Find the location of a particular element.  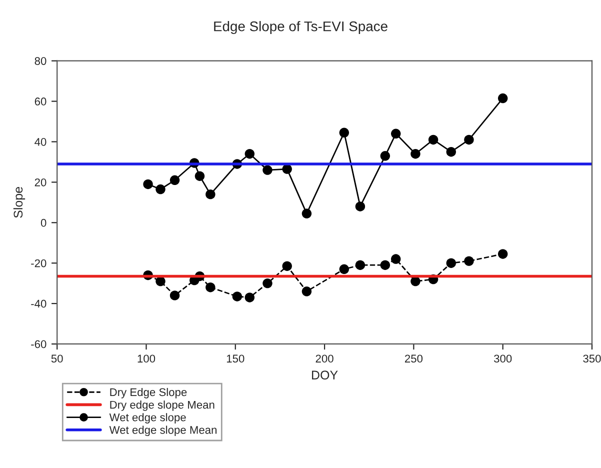

y-tick-label: 60 is located at coordinates (40, 102).